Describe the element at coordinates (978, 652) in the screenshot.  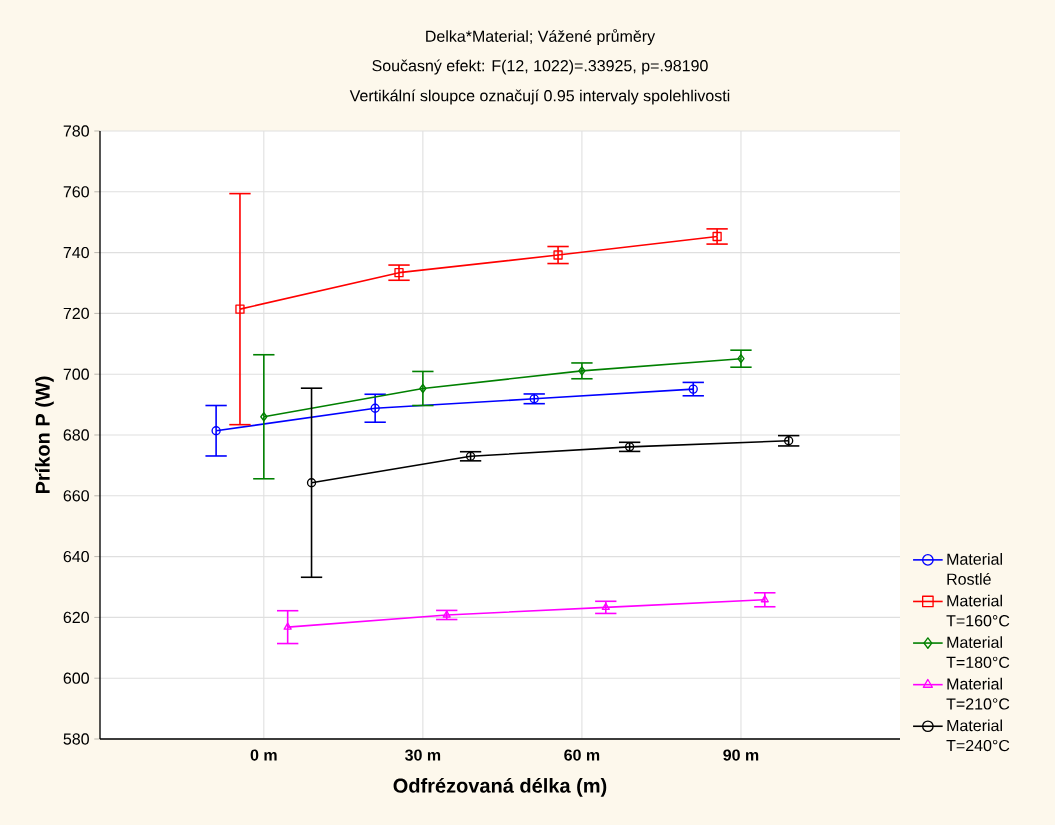
I see `legend-label: Material T=180°C` at that location.